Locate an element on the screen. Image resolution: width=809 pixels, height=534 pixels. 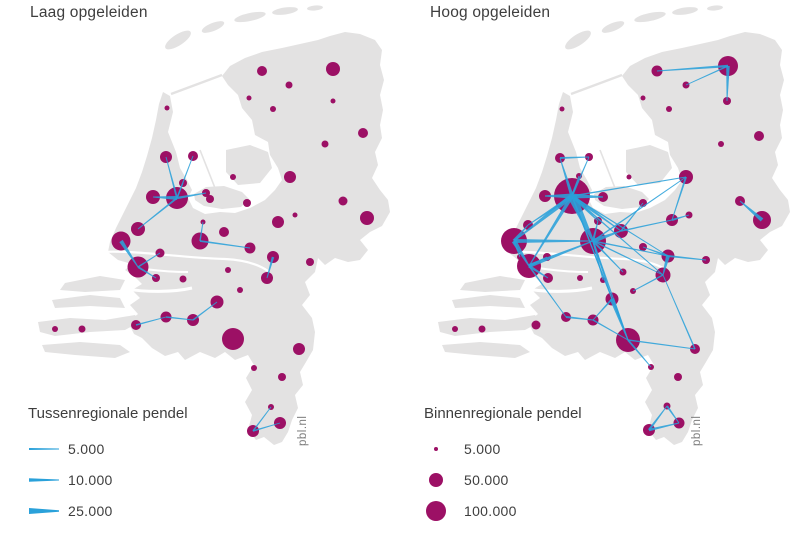
legend-item: 25.000 is located at coordinates (143, 510).